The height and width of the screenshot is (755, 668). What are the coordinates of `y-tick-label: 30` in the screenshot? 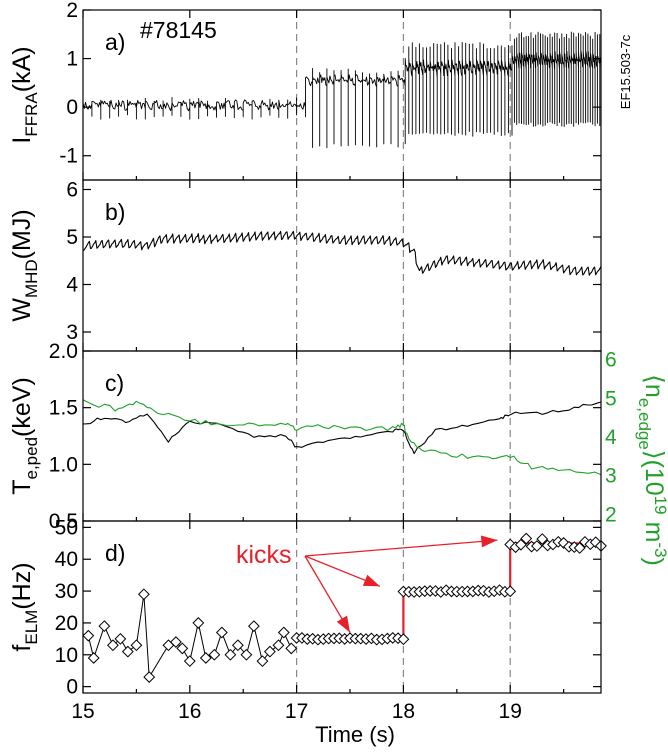 It's located at (66, 591).